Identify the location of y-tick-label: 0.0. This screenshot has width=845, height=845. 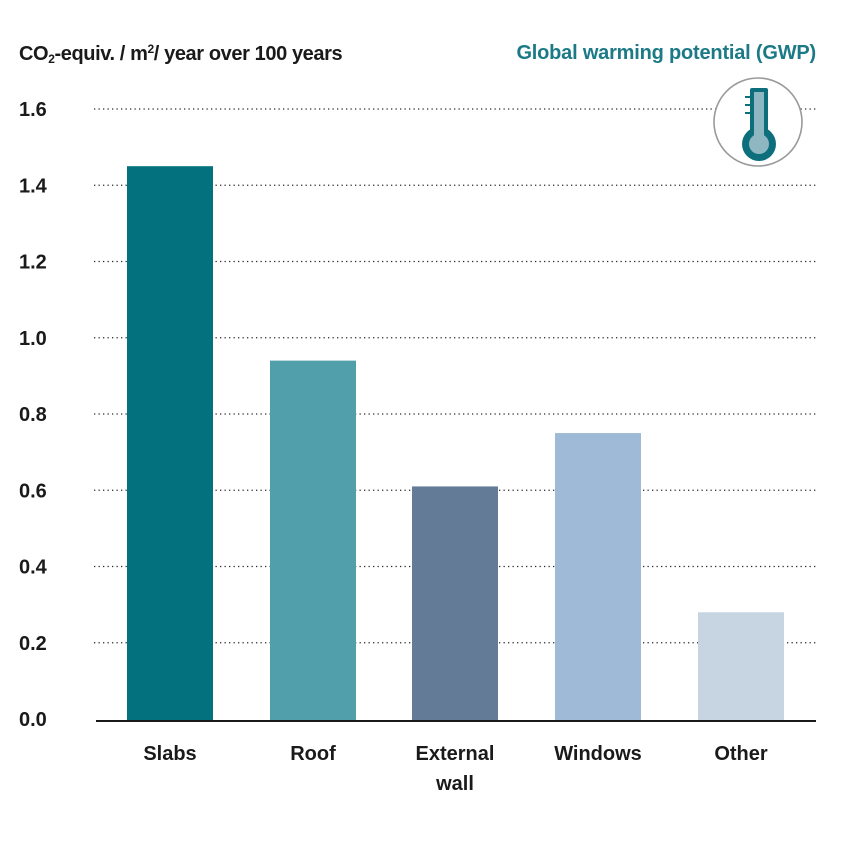
(33, 720).